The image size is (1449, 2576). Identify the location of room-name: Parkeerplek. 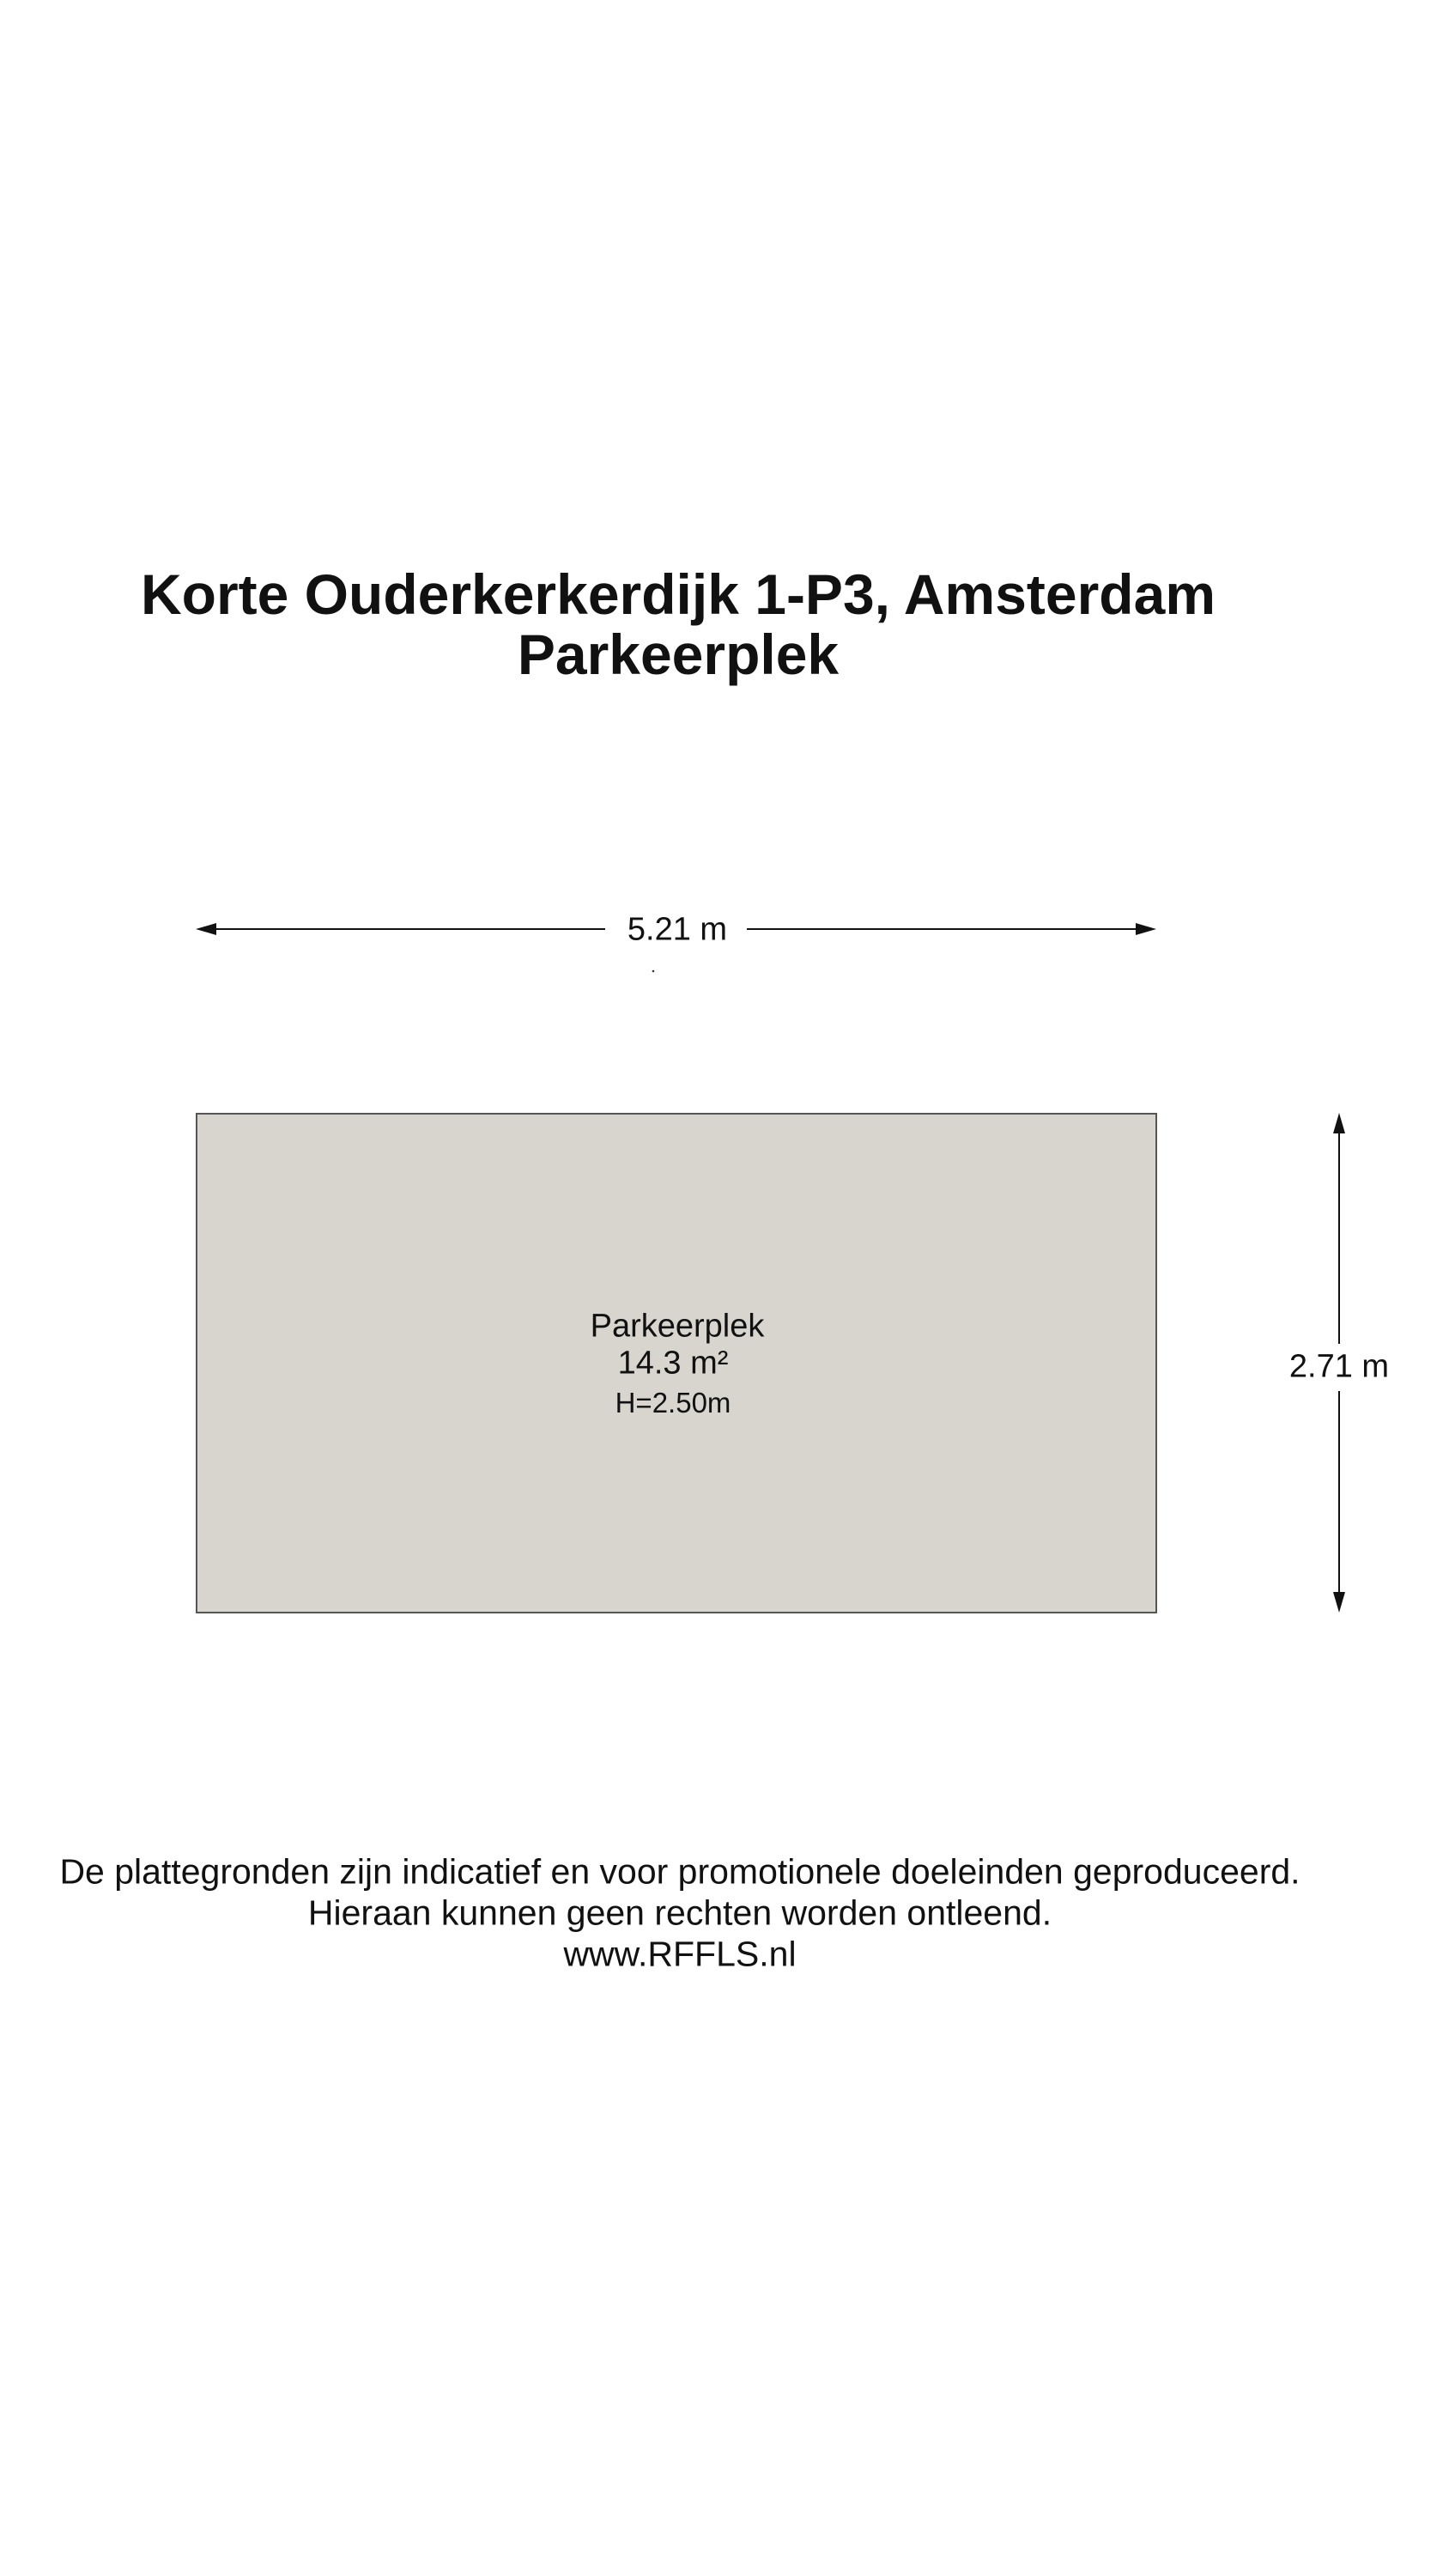
(677, 1327).